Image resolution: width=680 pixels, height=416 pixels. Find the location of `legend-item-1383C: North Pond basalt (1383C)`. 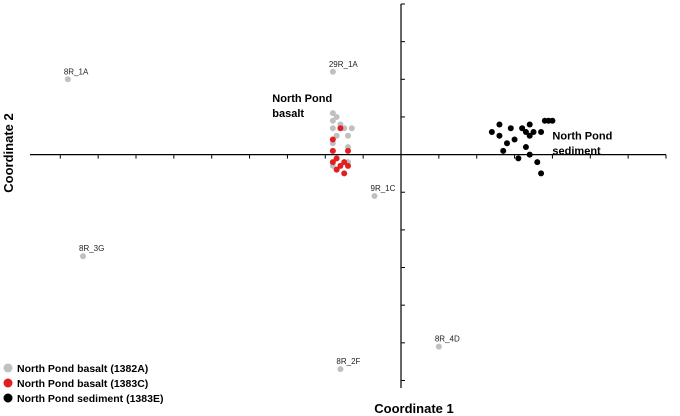

legend-item-1383C: North Pond basalt (1383C) is located at coordinates (75, 384).